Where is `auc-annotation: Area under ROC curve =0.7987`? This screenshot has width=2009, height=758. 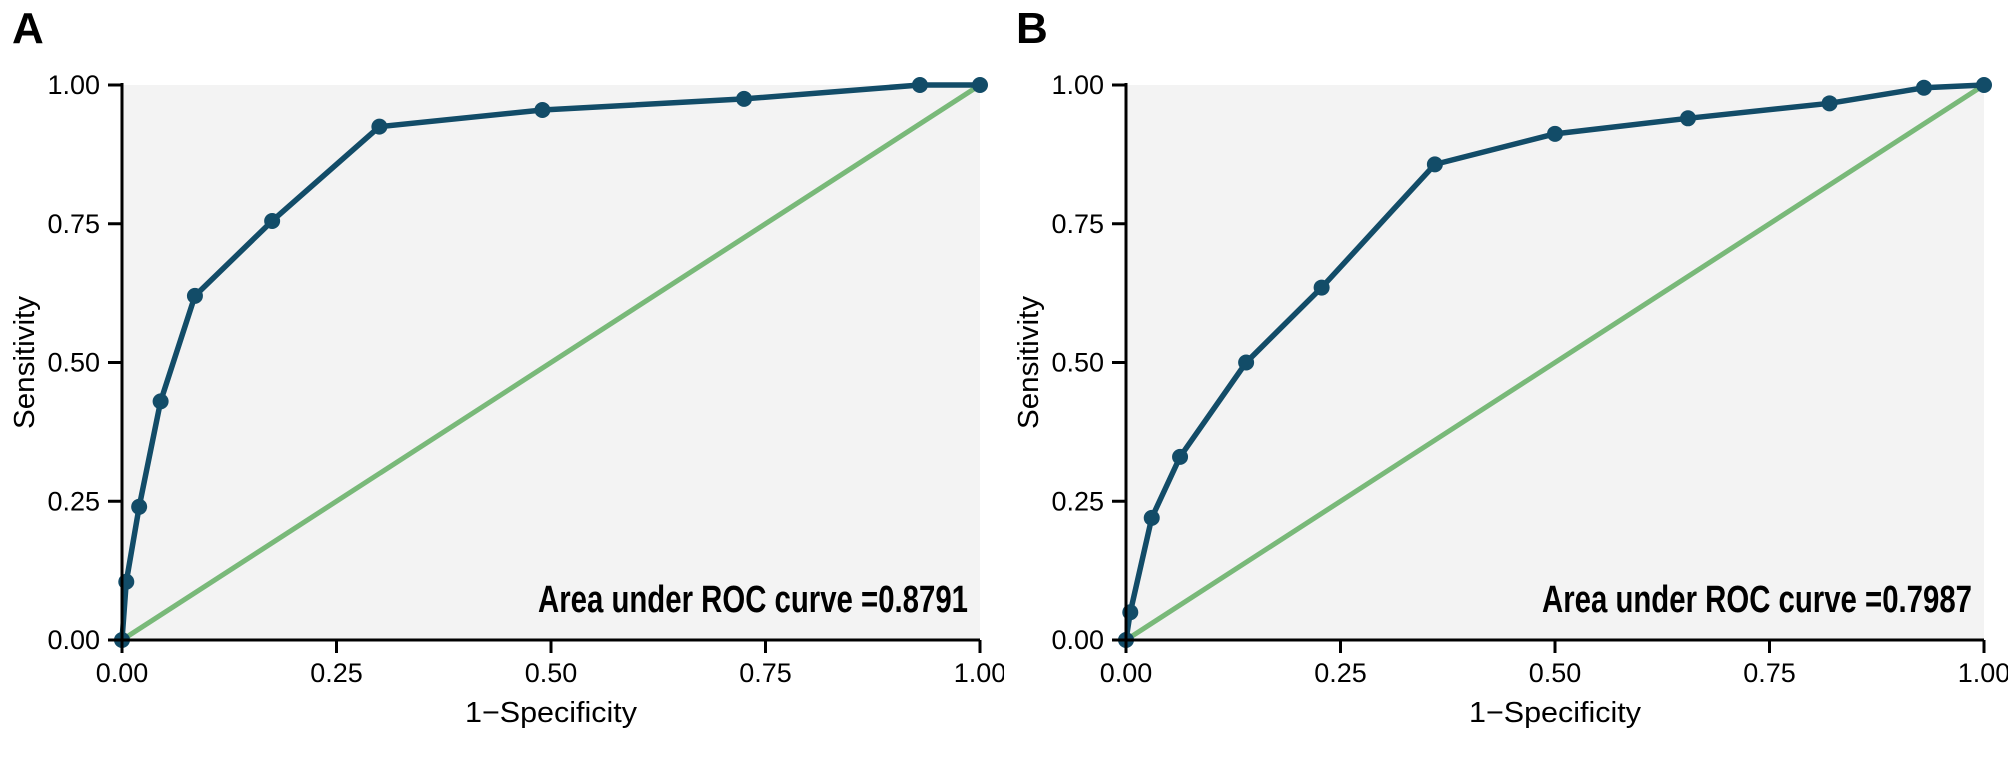
auc-annotation: Area under ROC curve =0.7987 is located at coordinates (1757, 600).